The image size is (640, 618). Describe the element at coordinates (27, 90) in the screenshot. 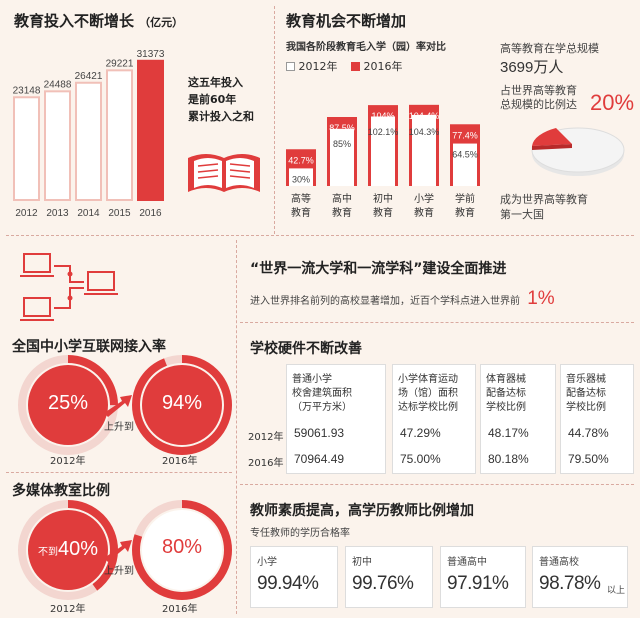

I see `invest-value-label: 23148` at that location.